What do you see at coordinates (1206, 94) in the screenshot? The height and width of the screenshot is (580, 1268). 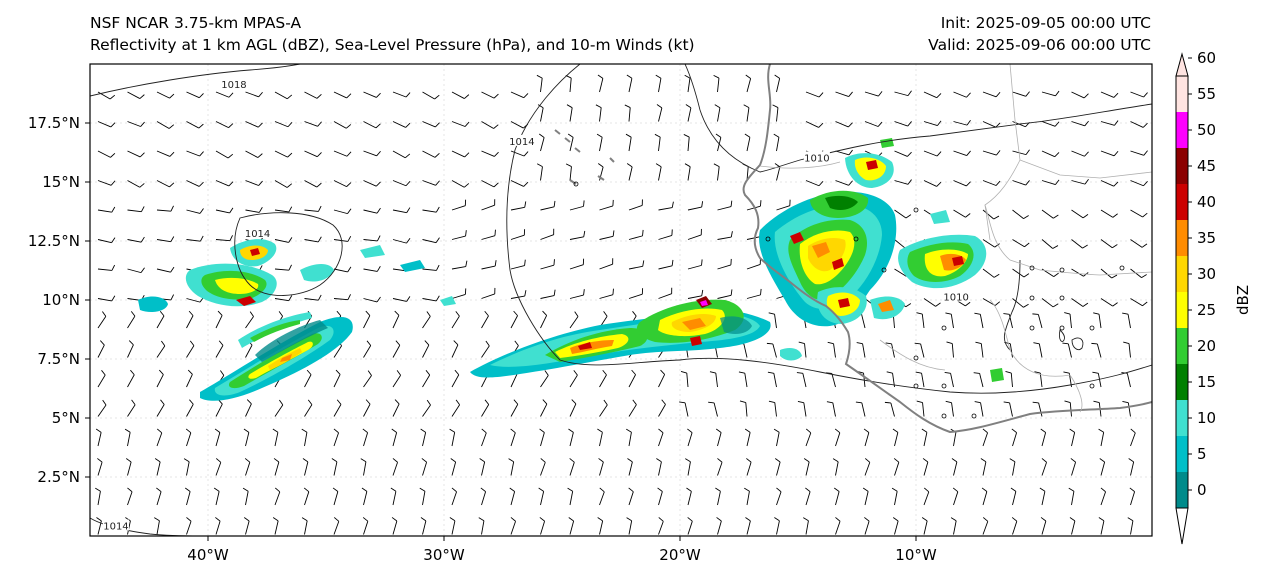 I see `colorbar-tick-label: 55` at bounding box center [1206, 94].